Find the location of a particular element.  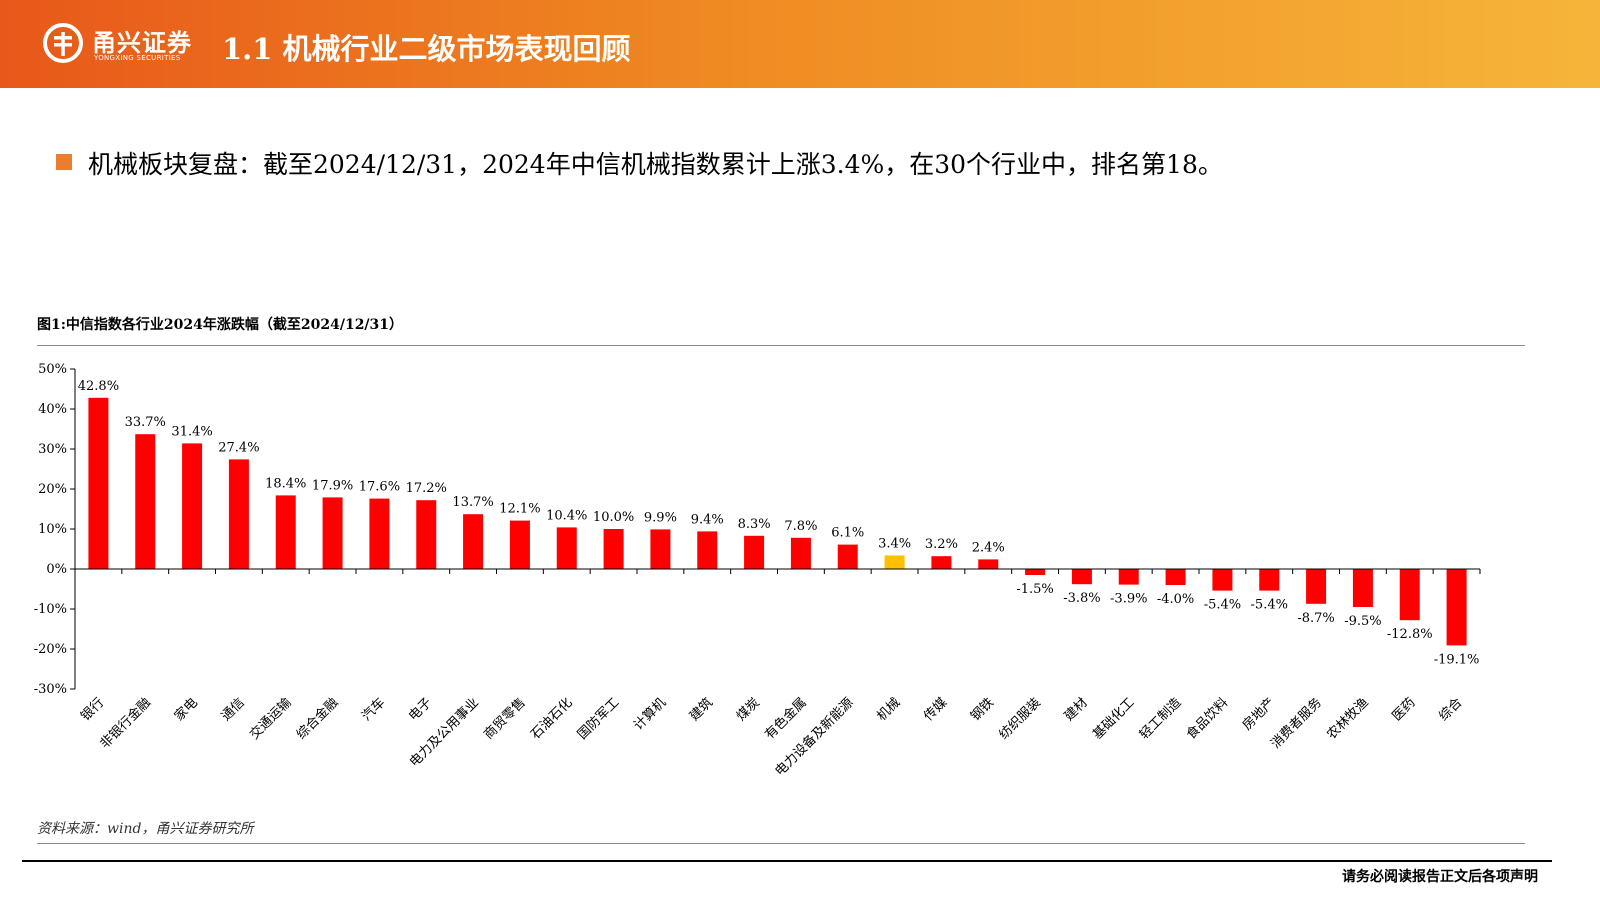

x-tick-label: 交通运输 is located at coordinates (270, 719).